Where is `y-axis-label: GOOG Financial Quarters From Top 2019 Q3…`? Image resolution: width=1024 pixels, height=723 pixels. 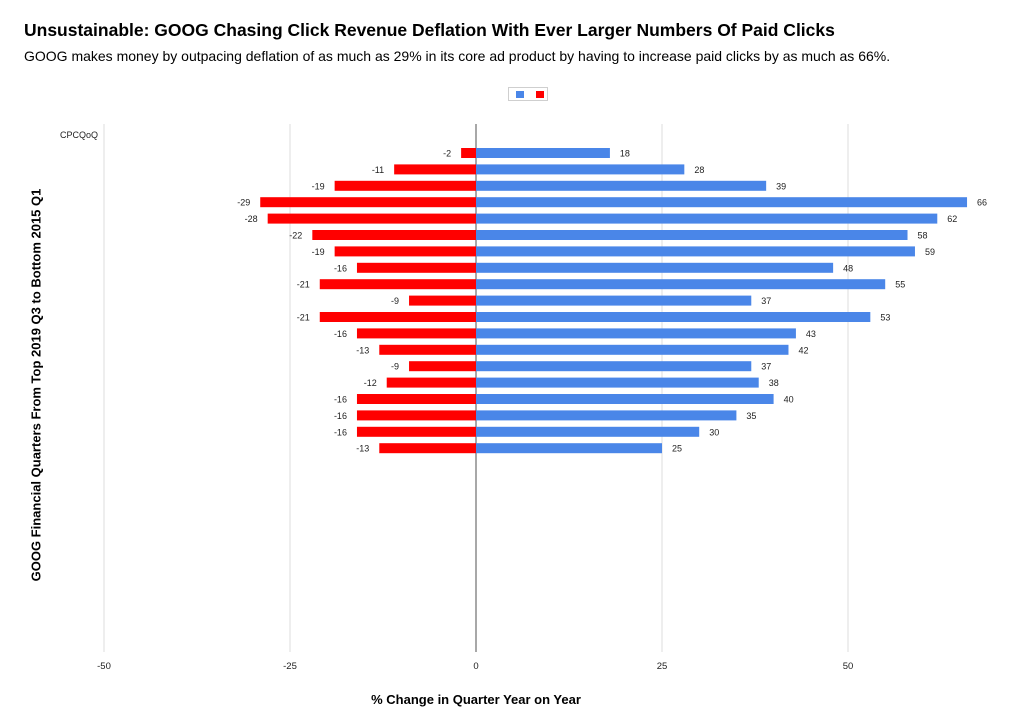 y-axis-label: GOOG Financial Quarters From Top 2019 Q3… is located at coordinates (36, 385).